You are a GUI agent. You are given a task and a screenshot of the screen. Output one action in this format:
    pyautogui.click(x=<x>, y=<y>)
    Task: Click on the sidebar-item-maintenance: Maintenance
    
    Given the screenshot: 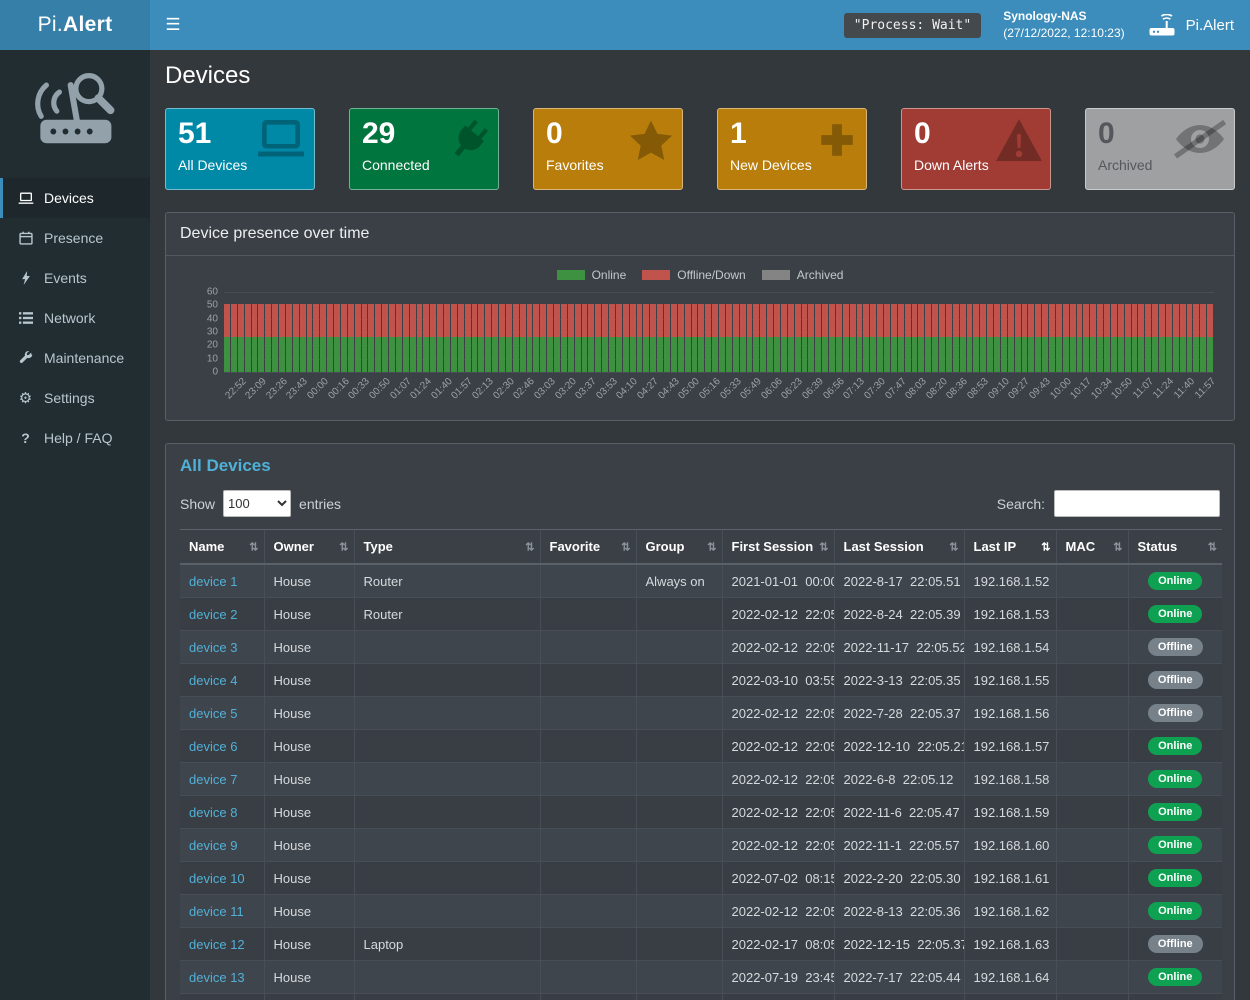 What is the action you would take?
    pyautogui.click(x=75, y=358)
    